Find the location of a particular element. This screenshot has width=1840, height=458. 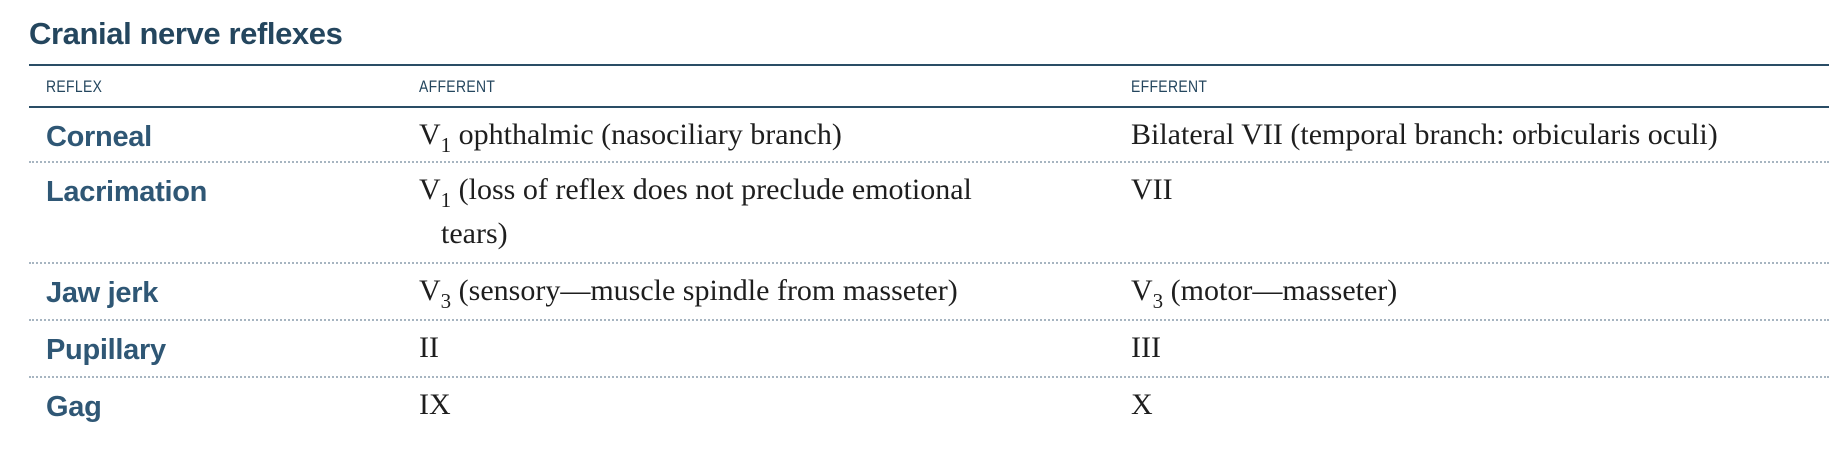

reflex-name: Pupillary is located at coordinates (106, 350).